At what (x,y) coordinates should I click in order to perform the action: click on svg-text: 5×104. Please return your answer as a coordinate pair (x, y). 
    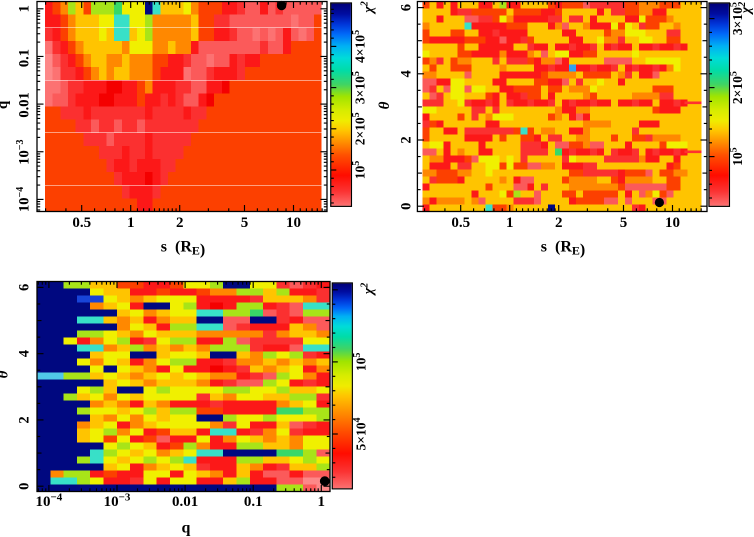
    Looking at the image, I should click on (360, 434).